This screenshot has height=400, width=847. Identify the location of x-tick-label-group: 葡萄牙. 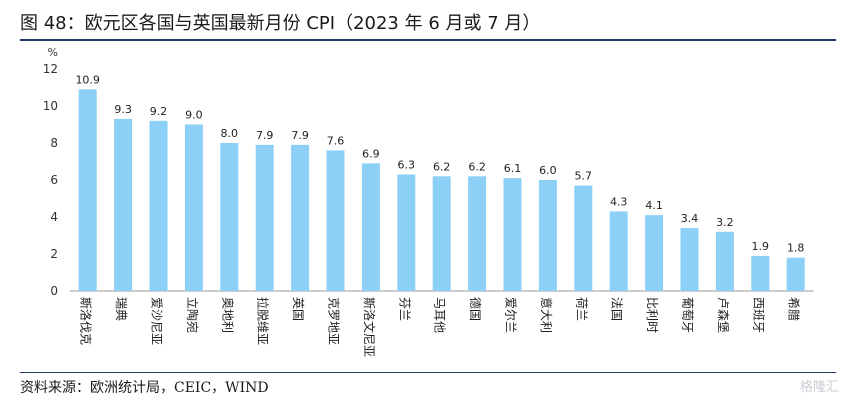
(688, 315).